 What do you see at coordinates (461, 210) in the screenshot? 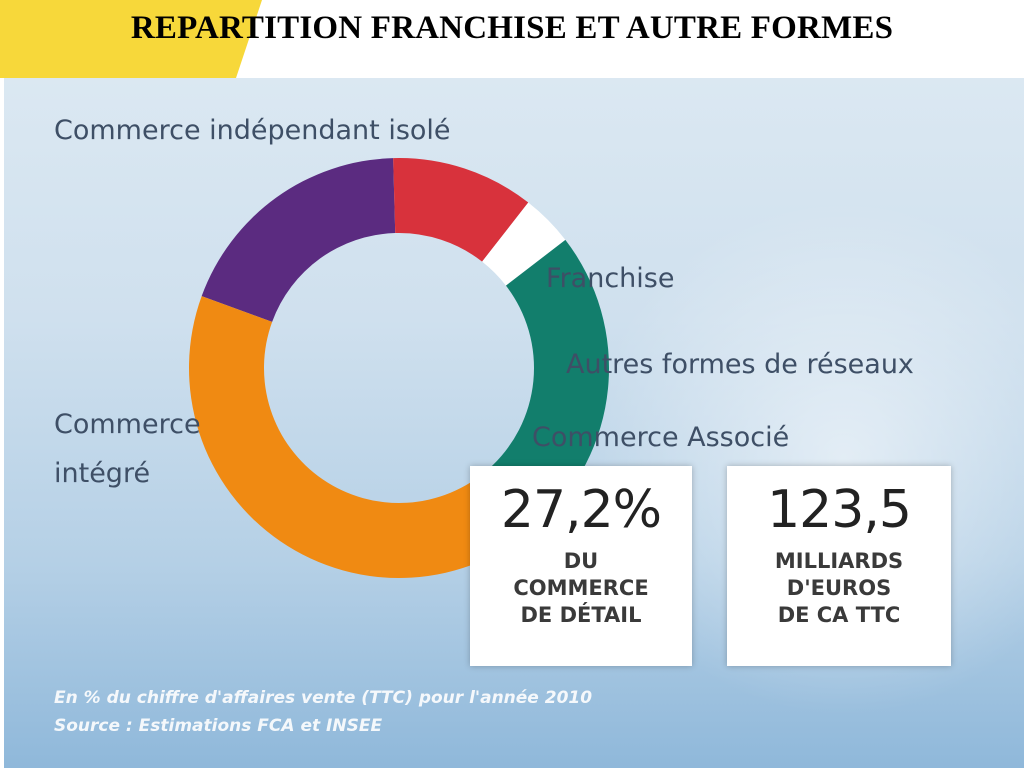
I see `slice-franchise` at bounding box center [461, 210].